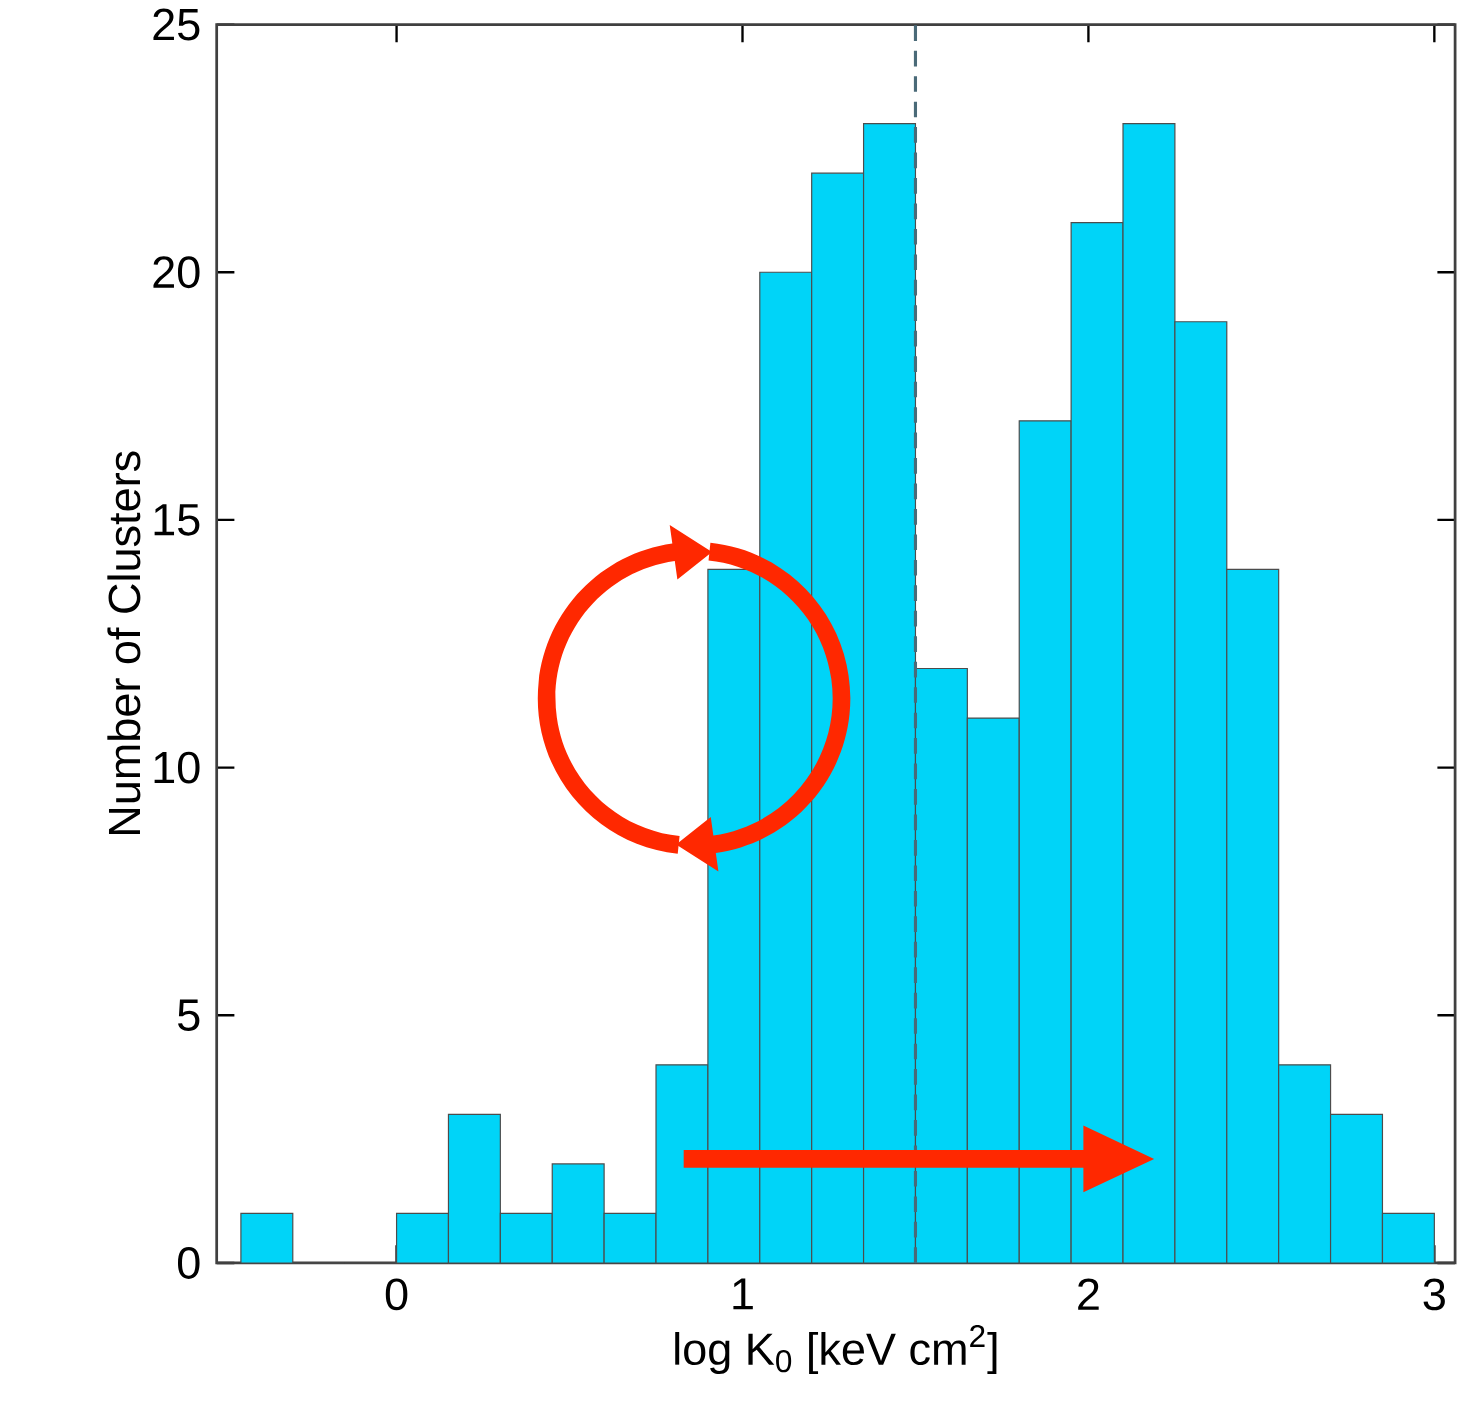 This screenshot has width=1460, height=1417. What do you see at coordinates (743, 1294) in the screenshot?
I see `x-tick-label: 1` at bounding box center [743, 1294].